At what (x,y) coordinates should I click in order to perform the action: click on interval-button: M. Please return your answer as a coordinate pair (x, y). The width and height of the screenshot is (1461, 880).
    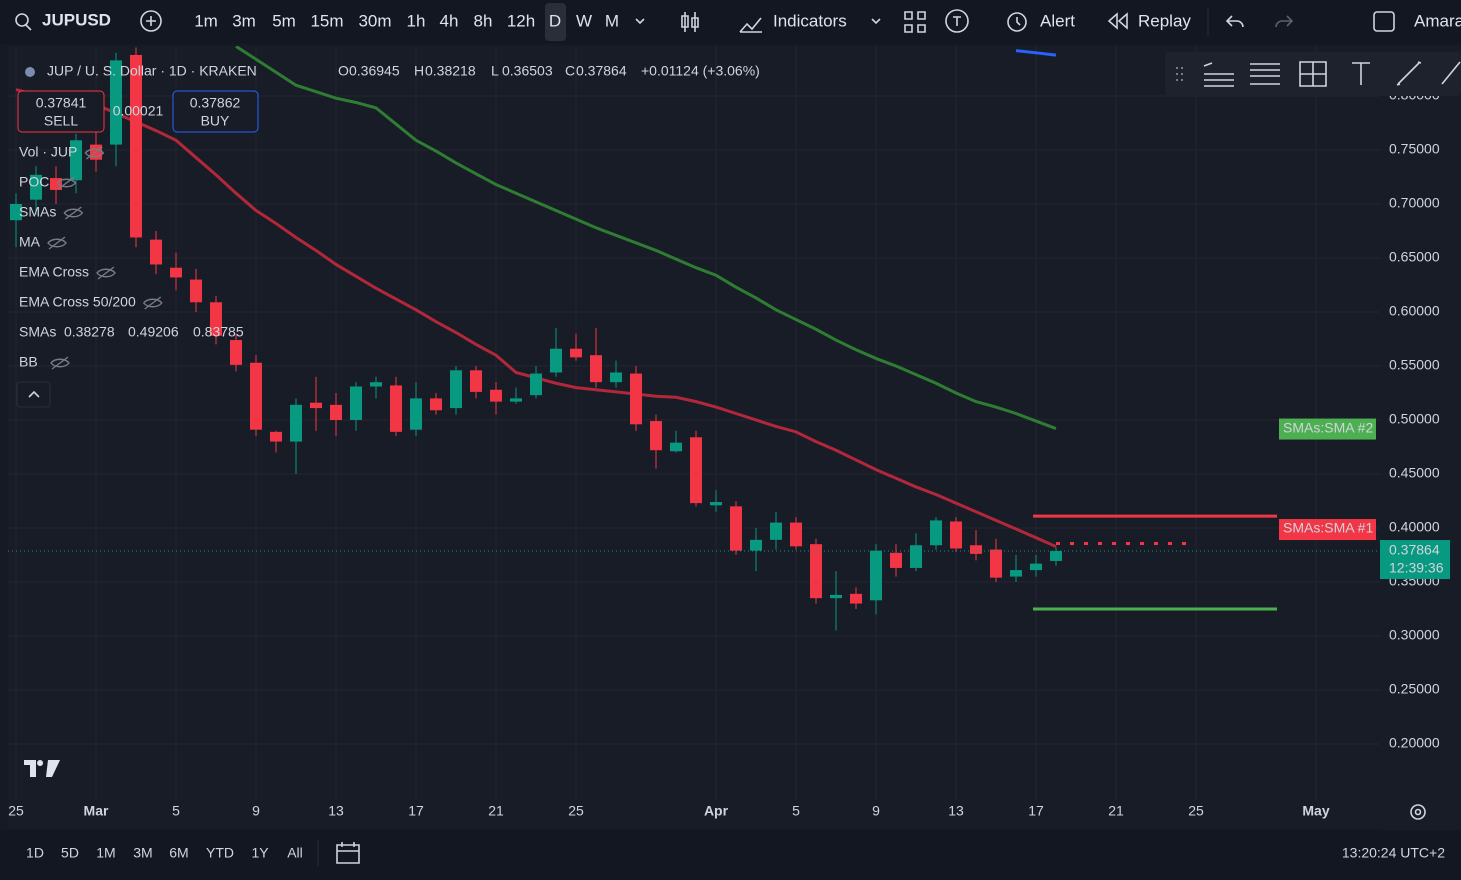
    Looking at the image, I should click on (612, 20).